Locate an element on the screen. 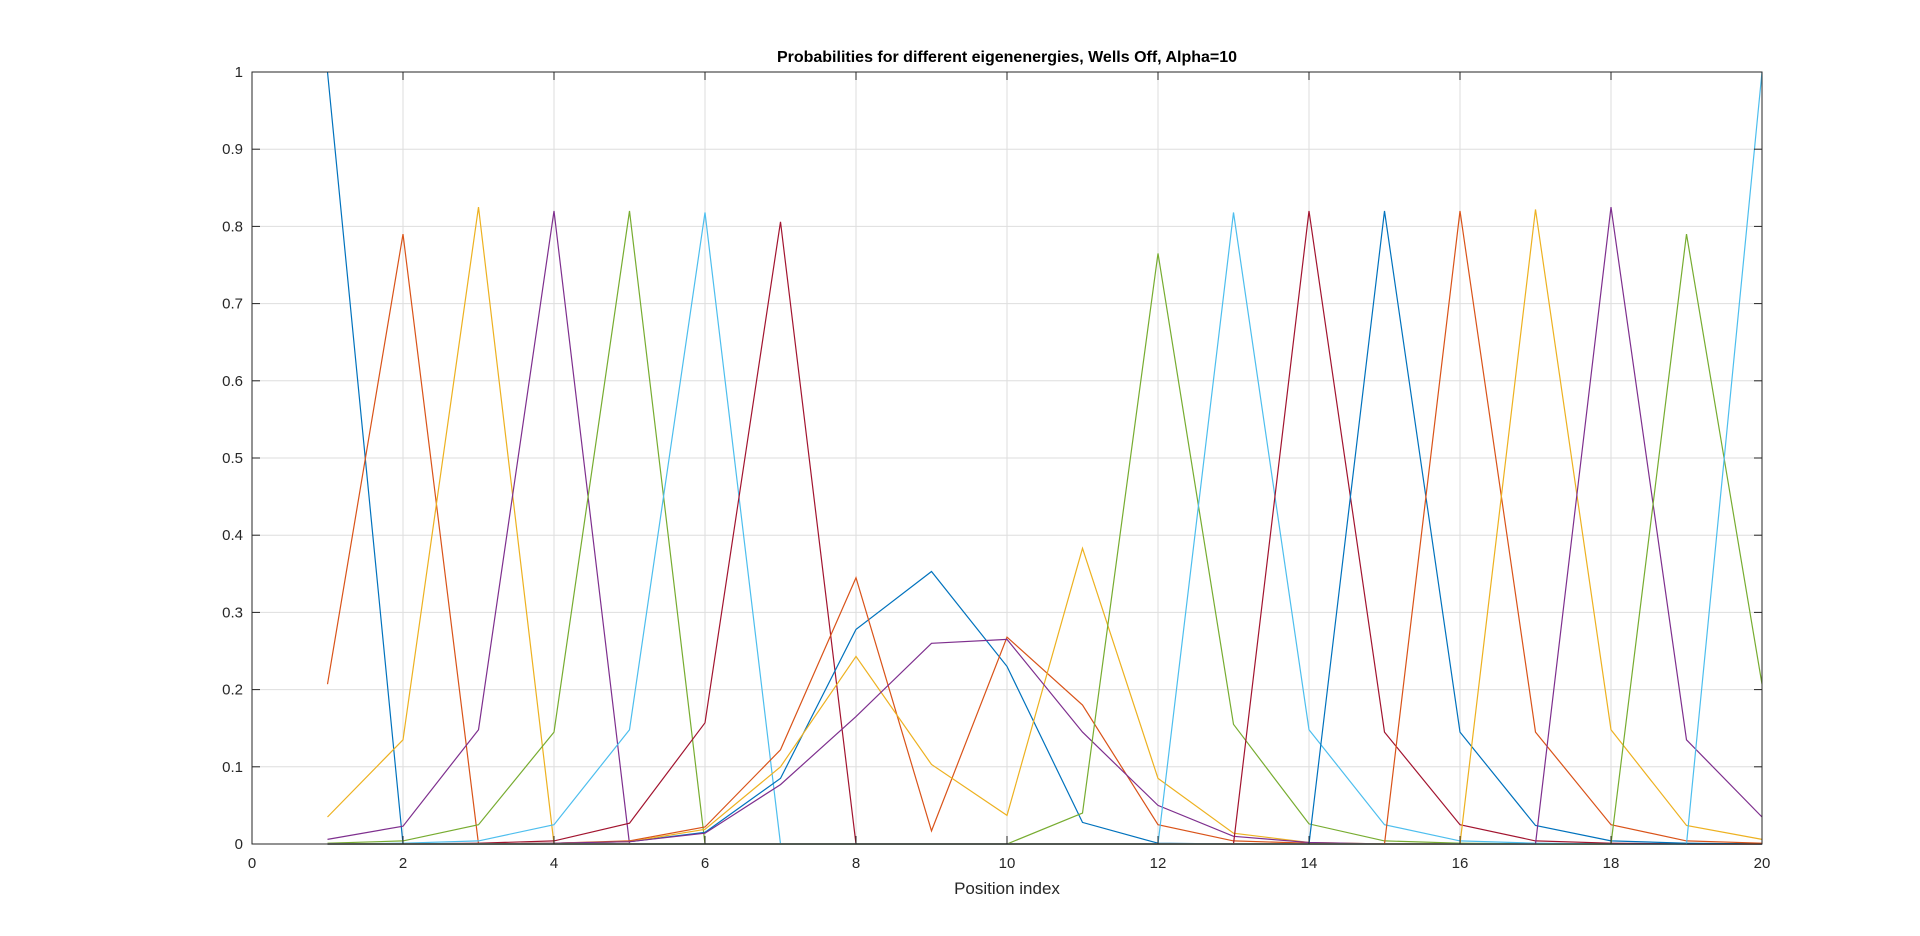 The image size is (1920, 936). y-tick-label: 0 is located at coordinates (239, 844).